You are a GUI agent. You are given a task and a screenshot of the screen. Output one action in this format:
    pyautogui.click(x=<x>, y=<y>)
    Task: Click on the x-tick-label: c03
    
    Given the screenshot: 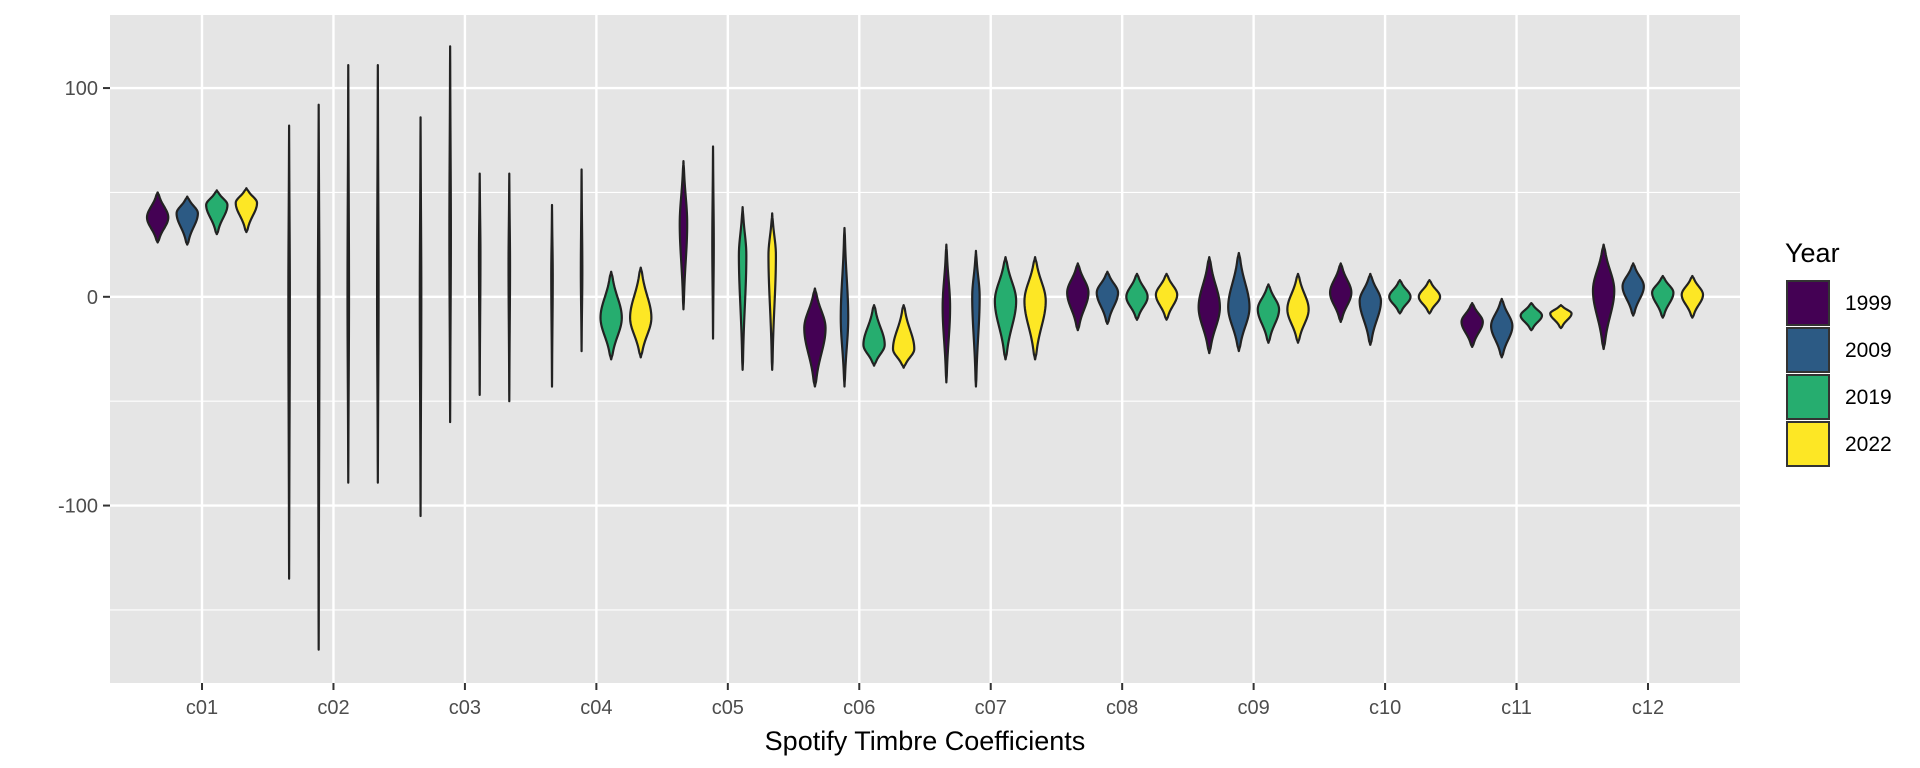 What is the action you would take?
    pyautogui.click(x=465, y=708)
    